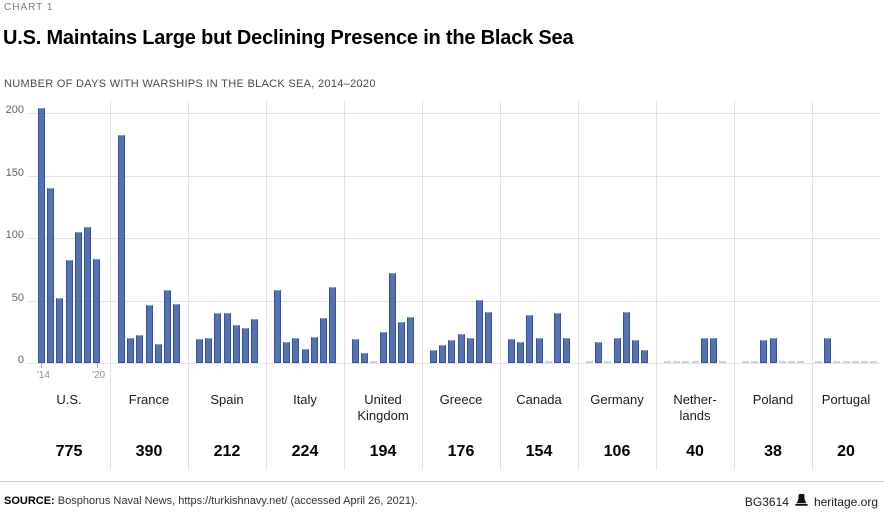 The width and height of the screenshot is (884, 527). What do you see at coordinates (443, 354) in the screenshot?
I see `bar-greece-2015` at bounding box center [443, 354].